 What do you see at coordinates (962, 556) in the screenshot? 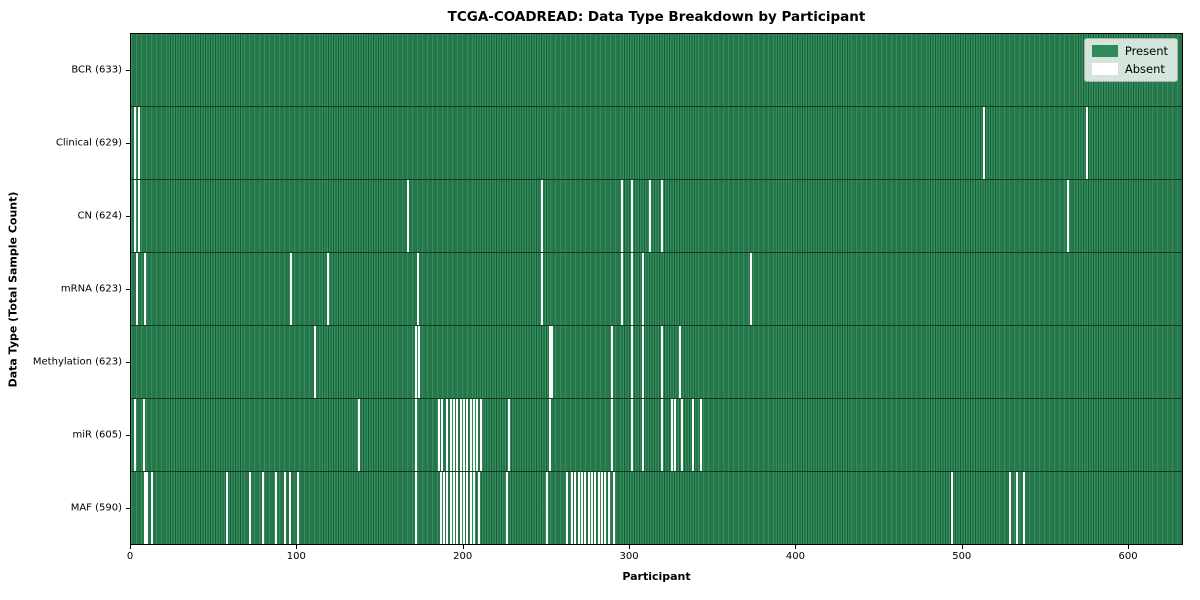
I see `x-tick-label: 500` at bounding box center [962, 556].